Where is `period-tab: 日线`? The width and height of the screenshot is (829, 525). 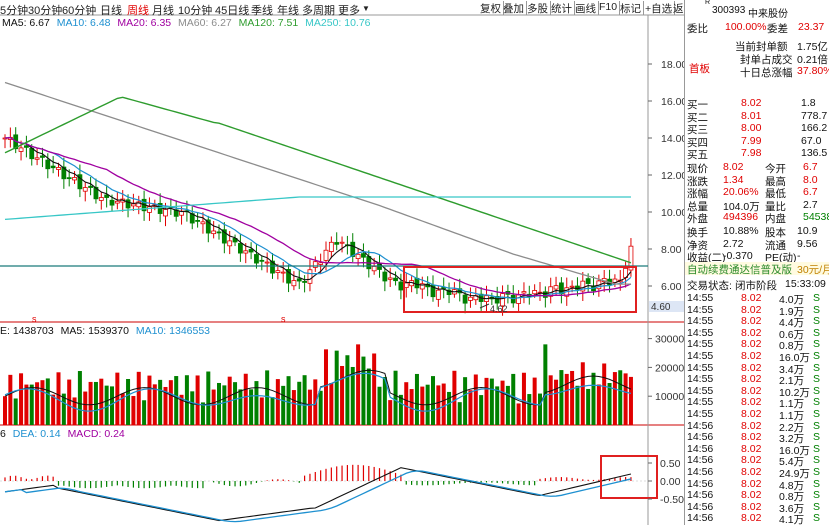
period-tab: 日线 is located at coordinates (111, 11).